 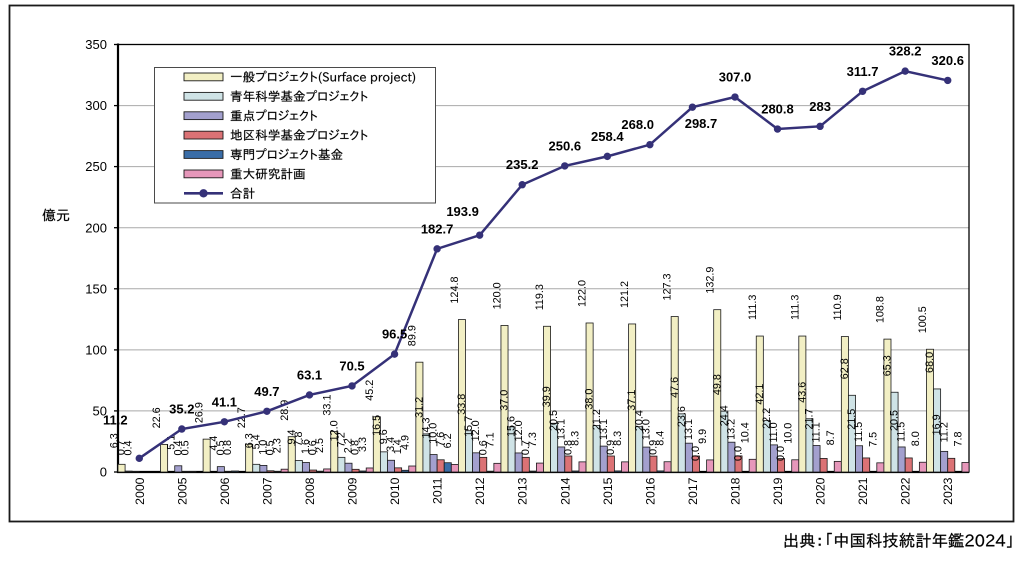 What do you see at coordinates (522, 164) in the screenshot?
I see `svg-text: 235.2` at bounding box center [522, 164].